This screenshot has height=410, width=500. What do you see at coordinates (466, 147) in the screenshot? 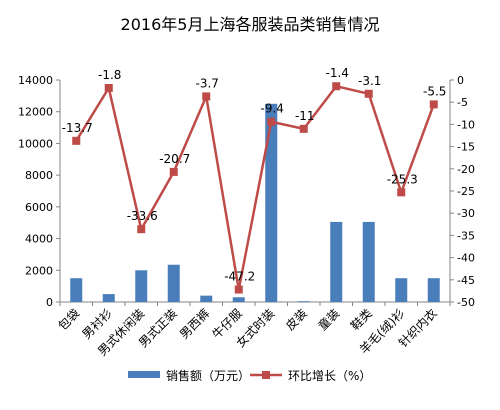
I see `y-right-tick-label: -15` at bounding box center [466, 147].